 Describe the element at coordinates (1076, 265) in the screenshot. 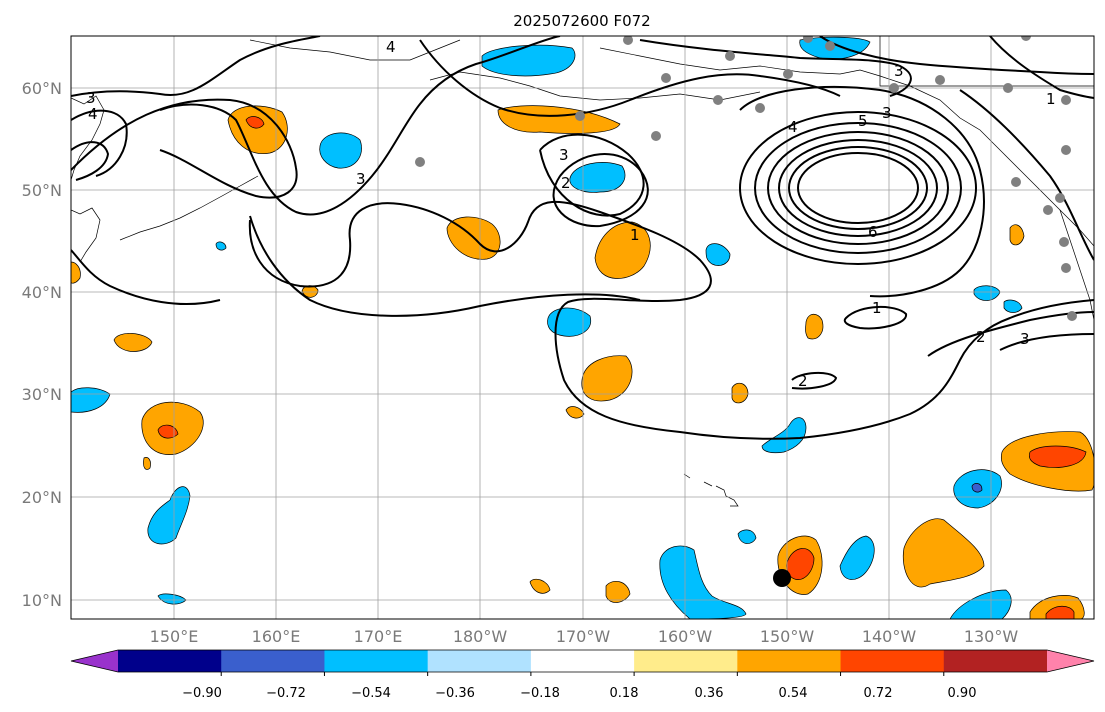

I see `north-america-coast` at that location.